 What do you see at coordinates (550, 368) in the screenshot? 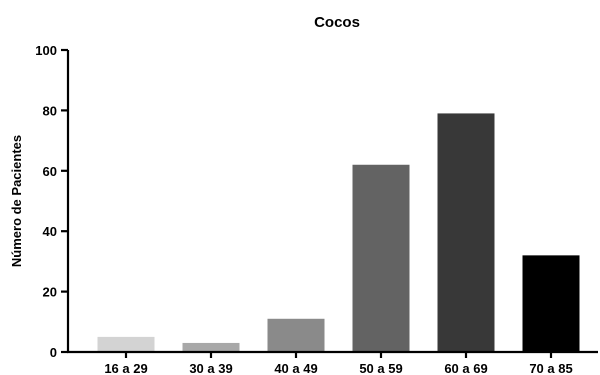
I see `x-tick-label-70-a-85: 70 a 85` at bounding box center [550, 368].